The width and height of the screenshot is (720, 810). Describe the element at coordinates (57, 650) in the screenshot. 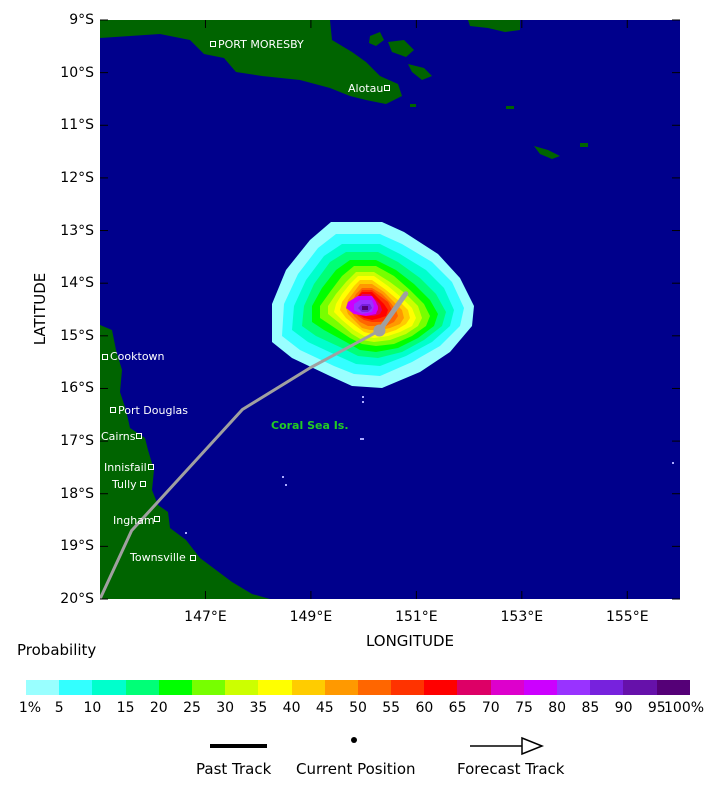

I see `probability-title: Probability` at that location.